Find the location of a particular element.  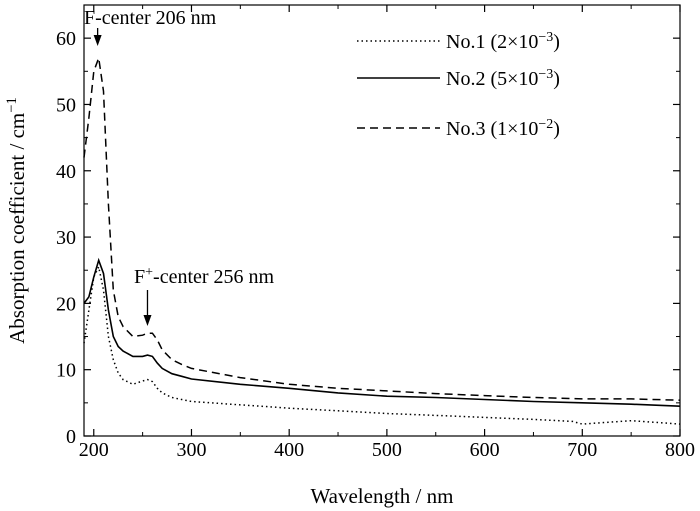

legend-label-2: No.2 (5×10−3) is located at coordinates (503, 79).